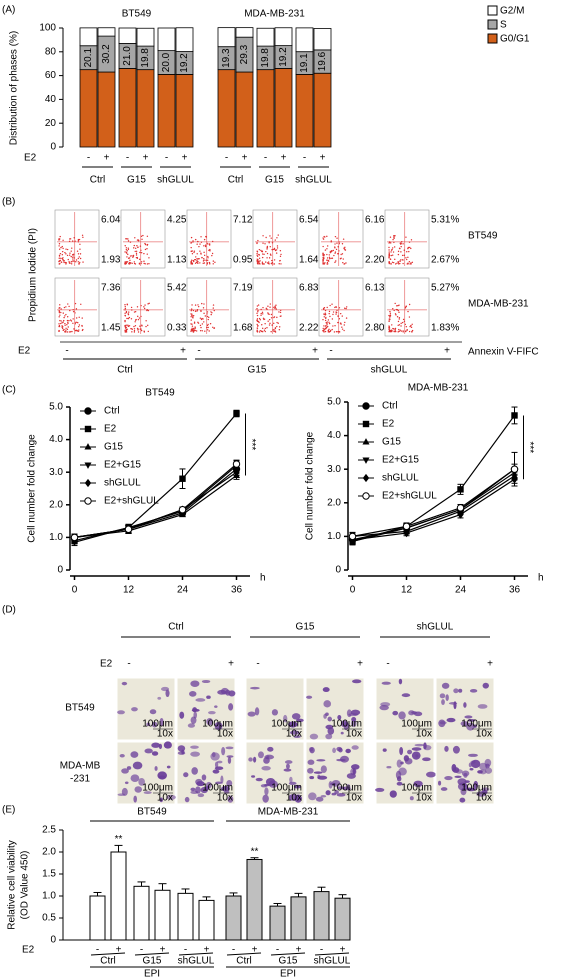 The height and width of the screenshot is (980, 572). Describe the element at coordinates (334, 435) in the screenshot. I see `y-tick-label: 4.0` at that location.